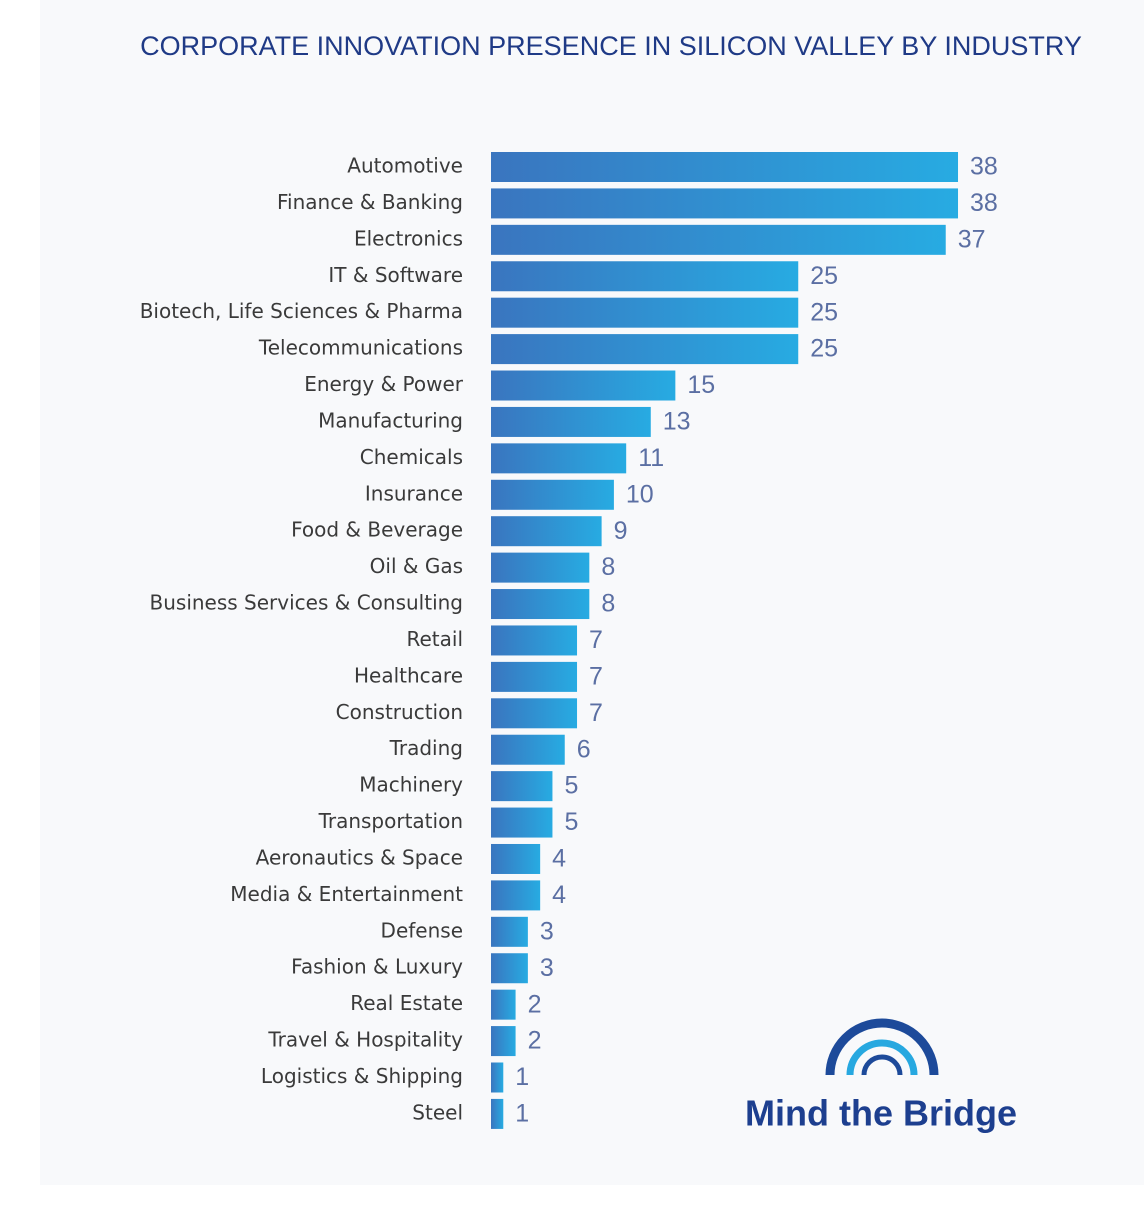  Describe the element at coordinates (362, 1076) in the screenshot. I see `category-label: Logistics & Shipping` at that location.